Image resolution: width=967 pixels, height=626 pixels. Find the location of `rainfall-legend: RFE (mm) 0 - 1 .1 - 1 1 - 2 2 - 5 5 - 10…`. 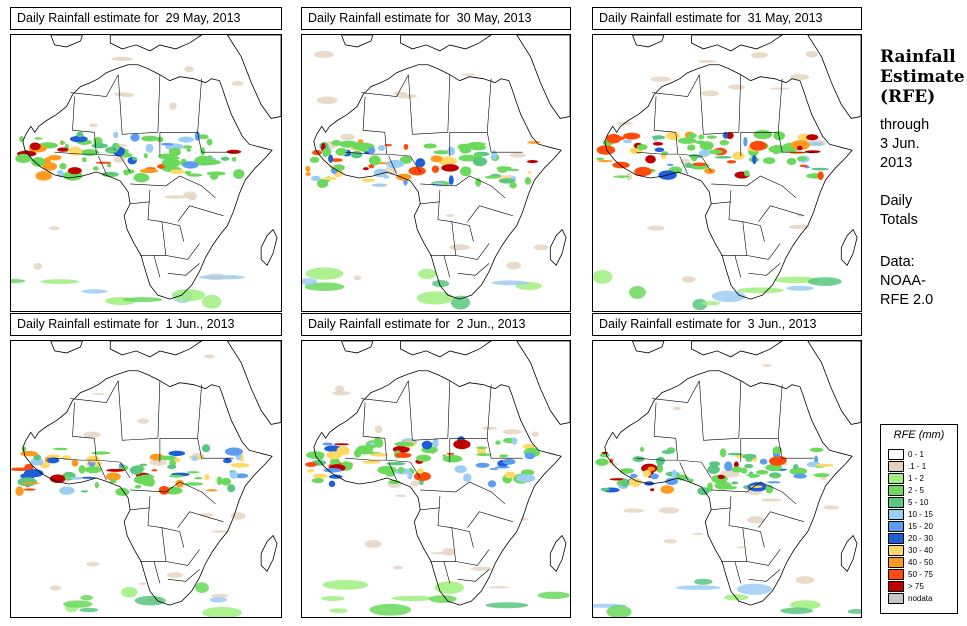

rainfall-legend: RFE (mm) 0 - 1 .1 - 1 1 - 2 2 - 5 5 - 10… is located at coordinates (919, 519).